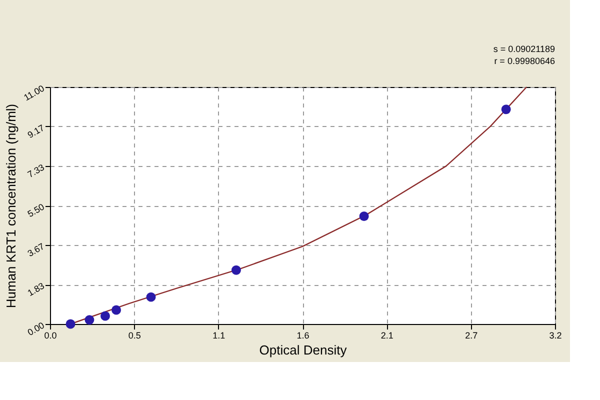 The image size is (600, 400). I want to click on x-tick-label: 2.7, so click(471, 335).